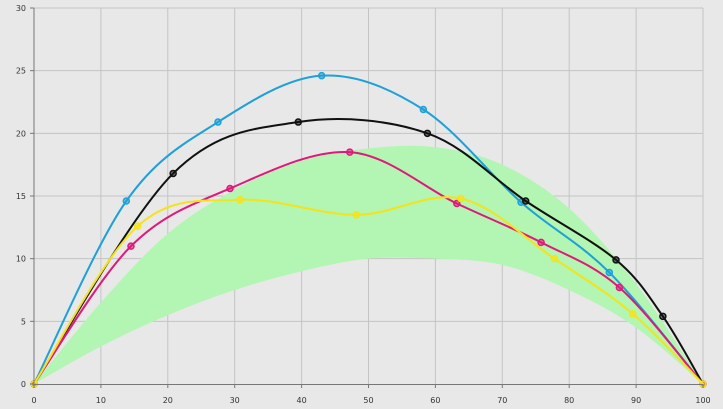  Describe the element at coordinates (569, 400) in the screenshot. I see `x-tick-label: 80` at that location.